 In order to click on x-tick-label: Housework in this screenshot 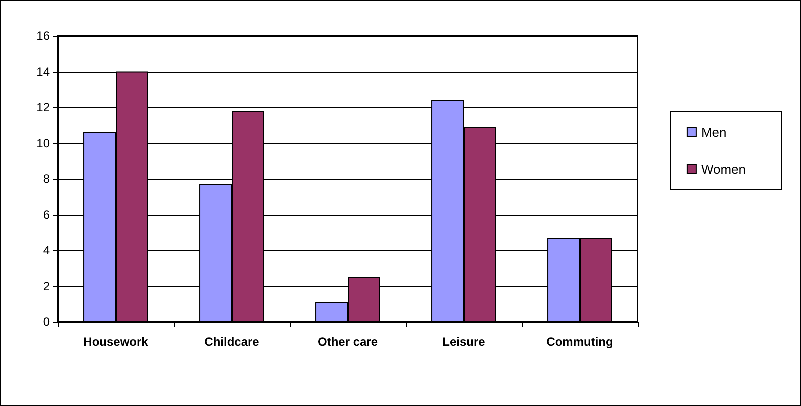, I will do `click(116, 342)`.